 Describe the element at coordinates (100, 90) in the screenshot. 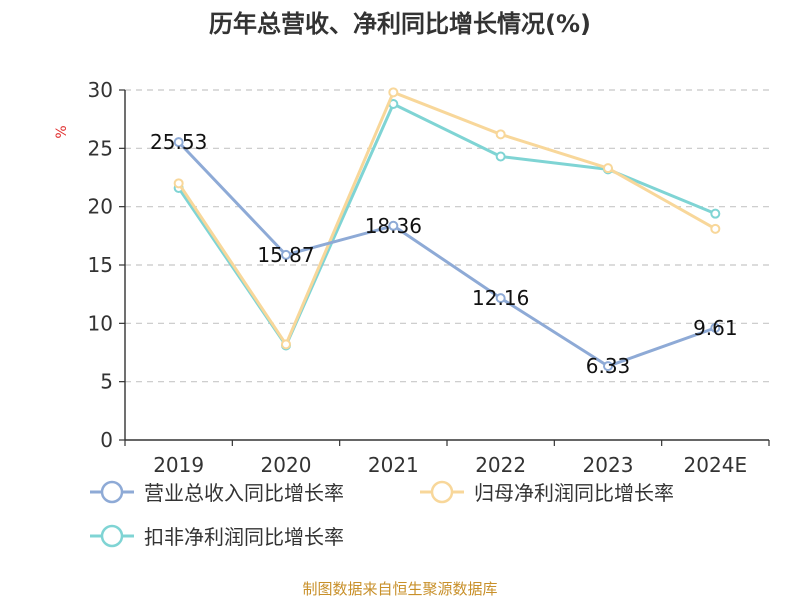

I see `y-tick-label: 30` at that location.